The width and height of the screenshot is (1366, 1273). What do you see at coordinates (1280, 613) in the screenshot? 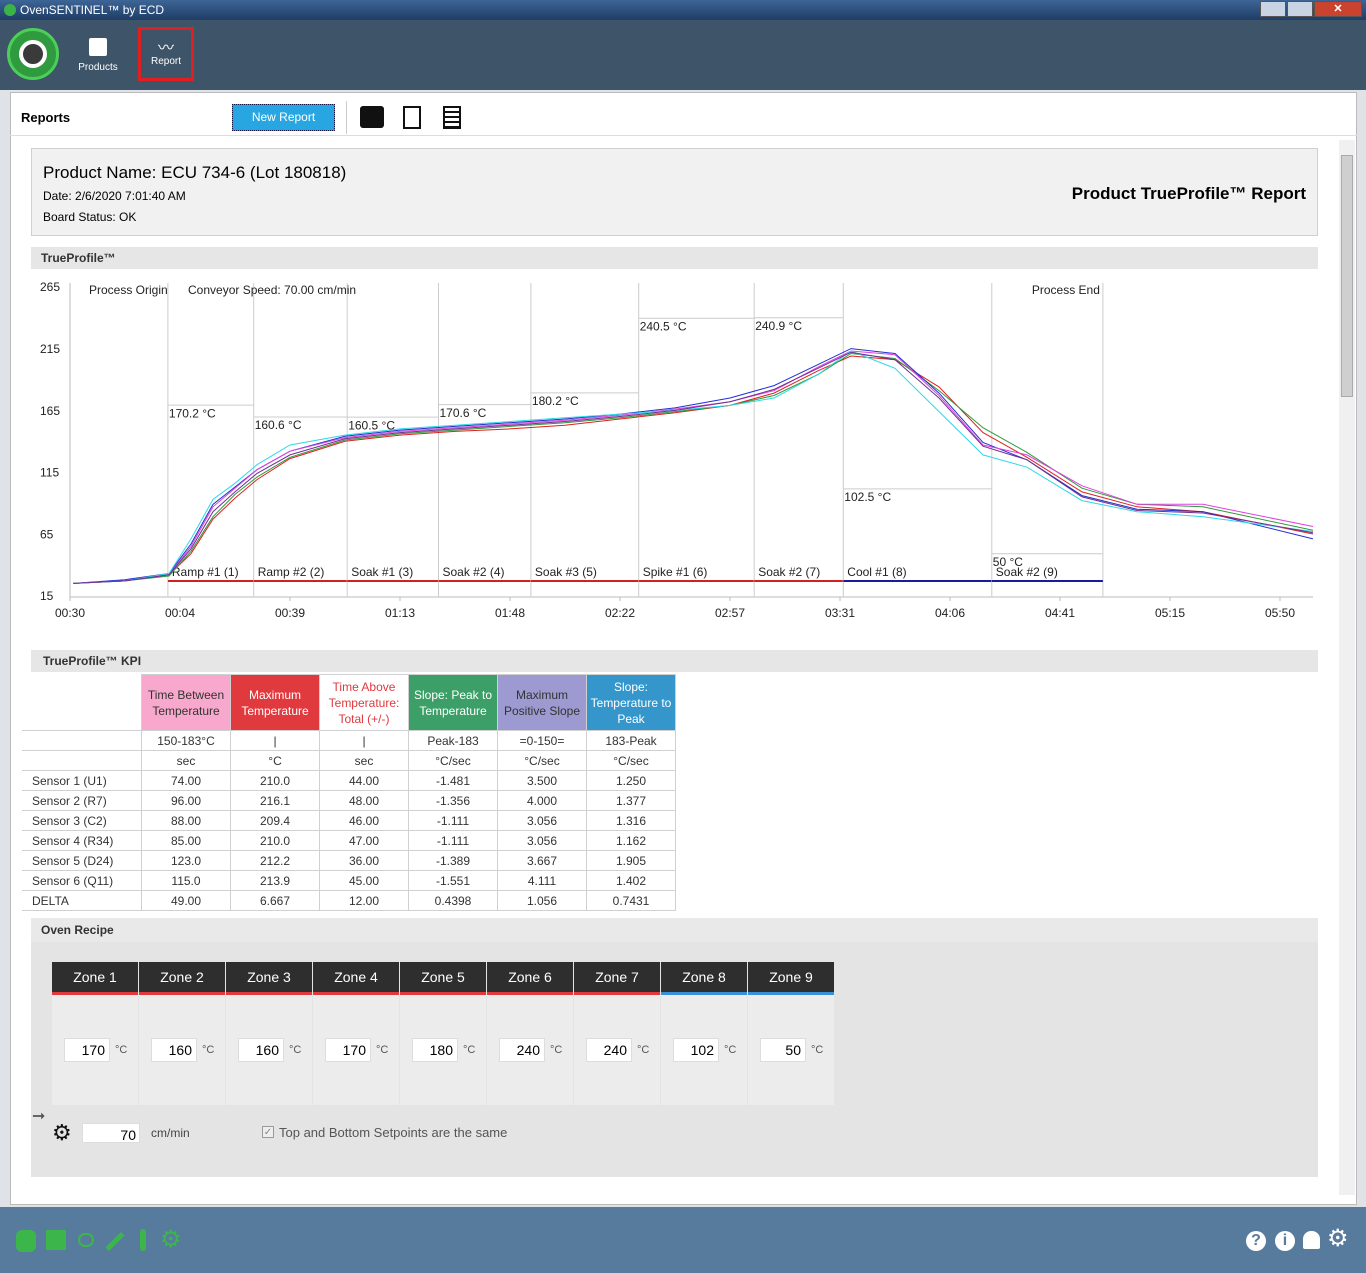
I see `x-tick-label: 05:50` at bounding box center [1280, 613].